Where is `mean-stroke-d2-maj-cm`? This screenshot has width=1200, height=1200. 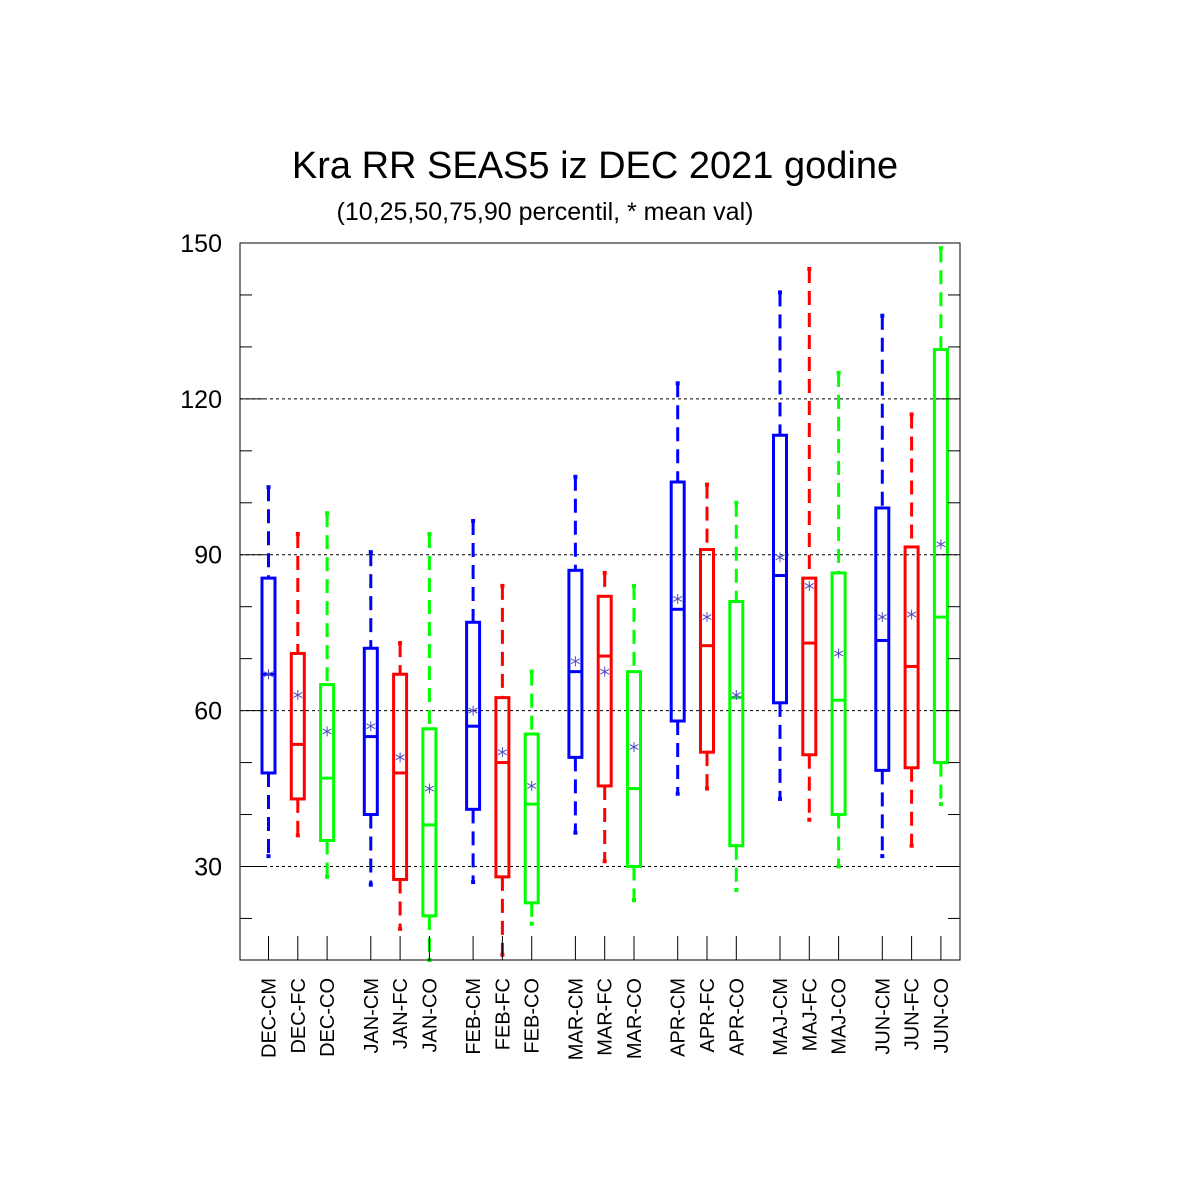
mean-stroke-d2-maj-cm is located at coordinates (780, 557).